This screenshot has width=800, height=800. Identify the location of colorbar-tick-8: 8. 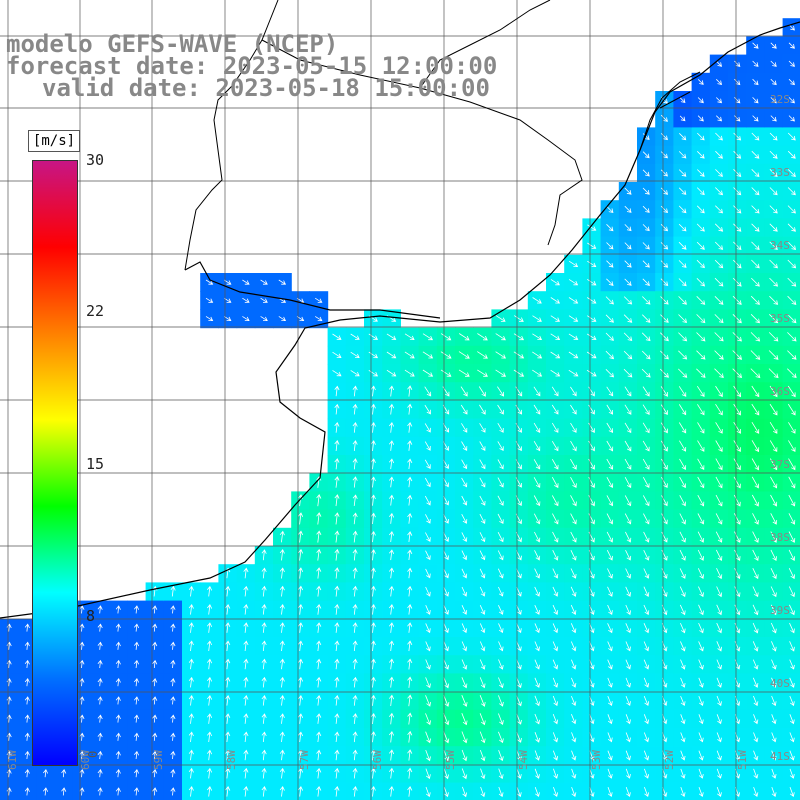
(91, 616).